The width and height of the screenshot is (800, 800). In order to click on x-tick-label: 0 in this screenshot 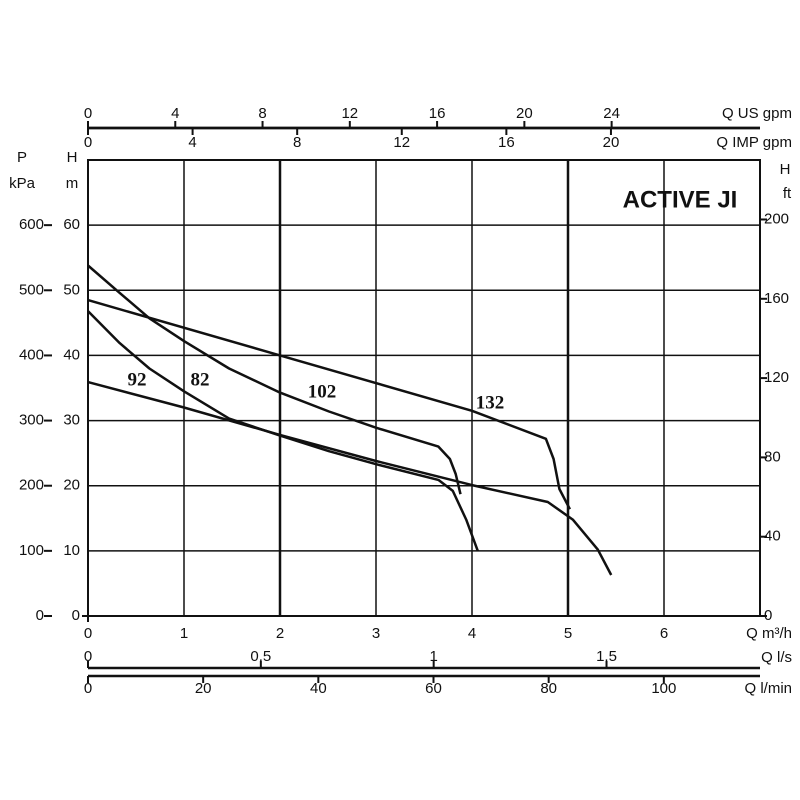, I will do `click(88, 633)`.